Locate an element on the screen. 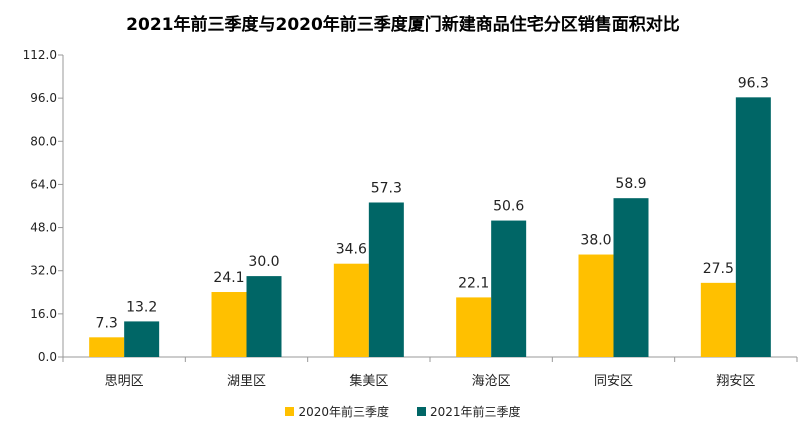  legend-swatch-2020 is located at coordinates (290, 411).